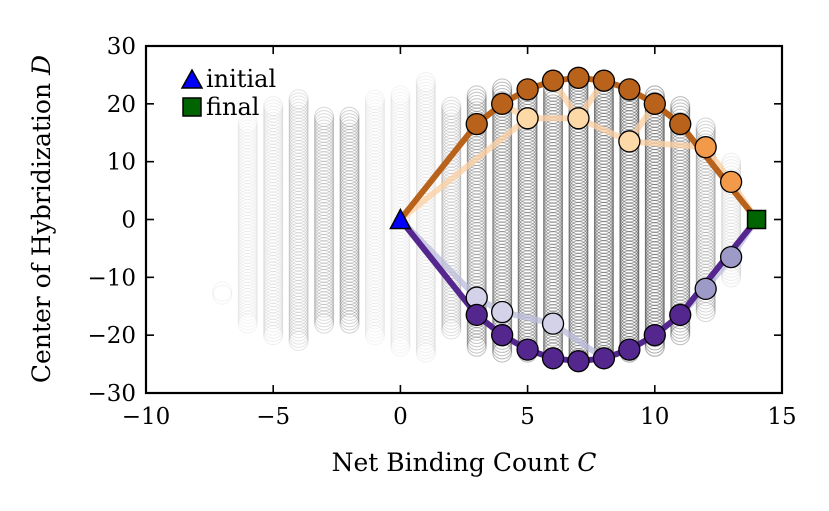  Describe the element at coordinates (705, 147) in the screenshot. I see `orange-path-light-point` at that location.